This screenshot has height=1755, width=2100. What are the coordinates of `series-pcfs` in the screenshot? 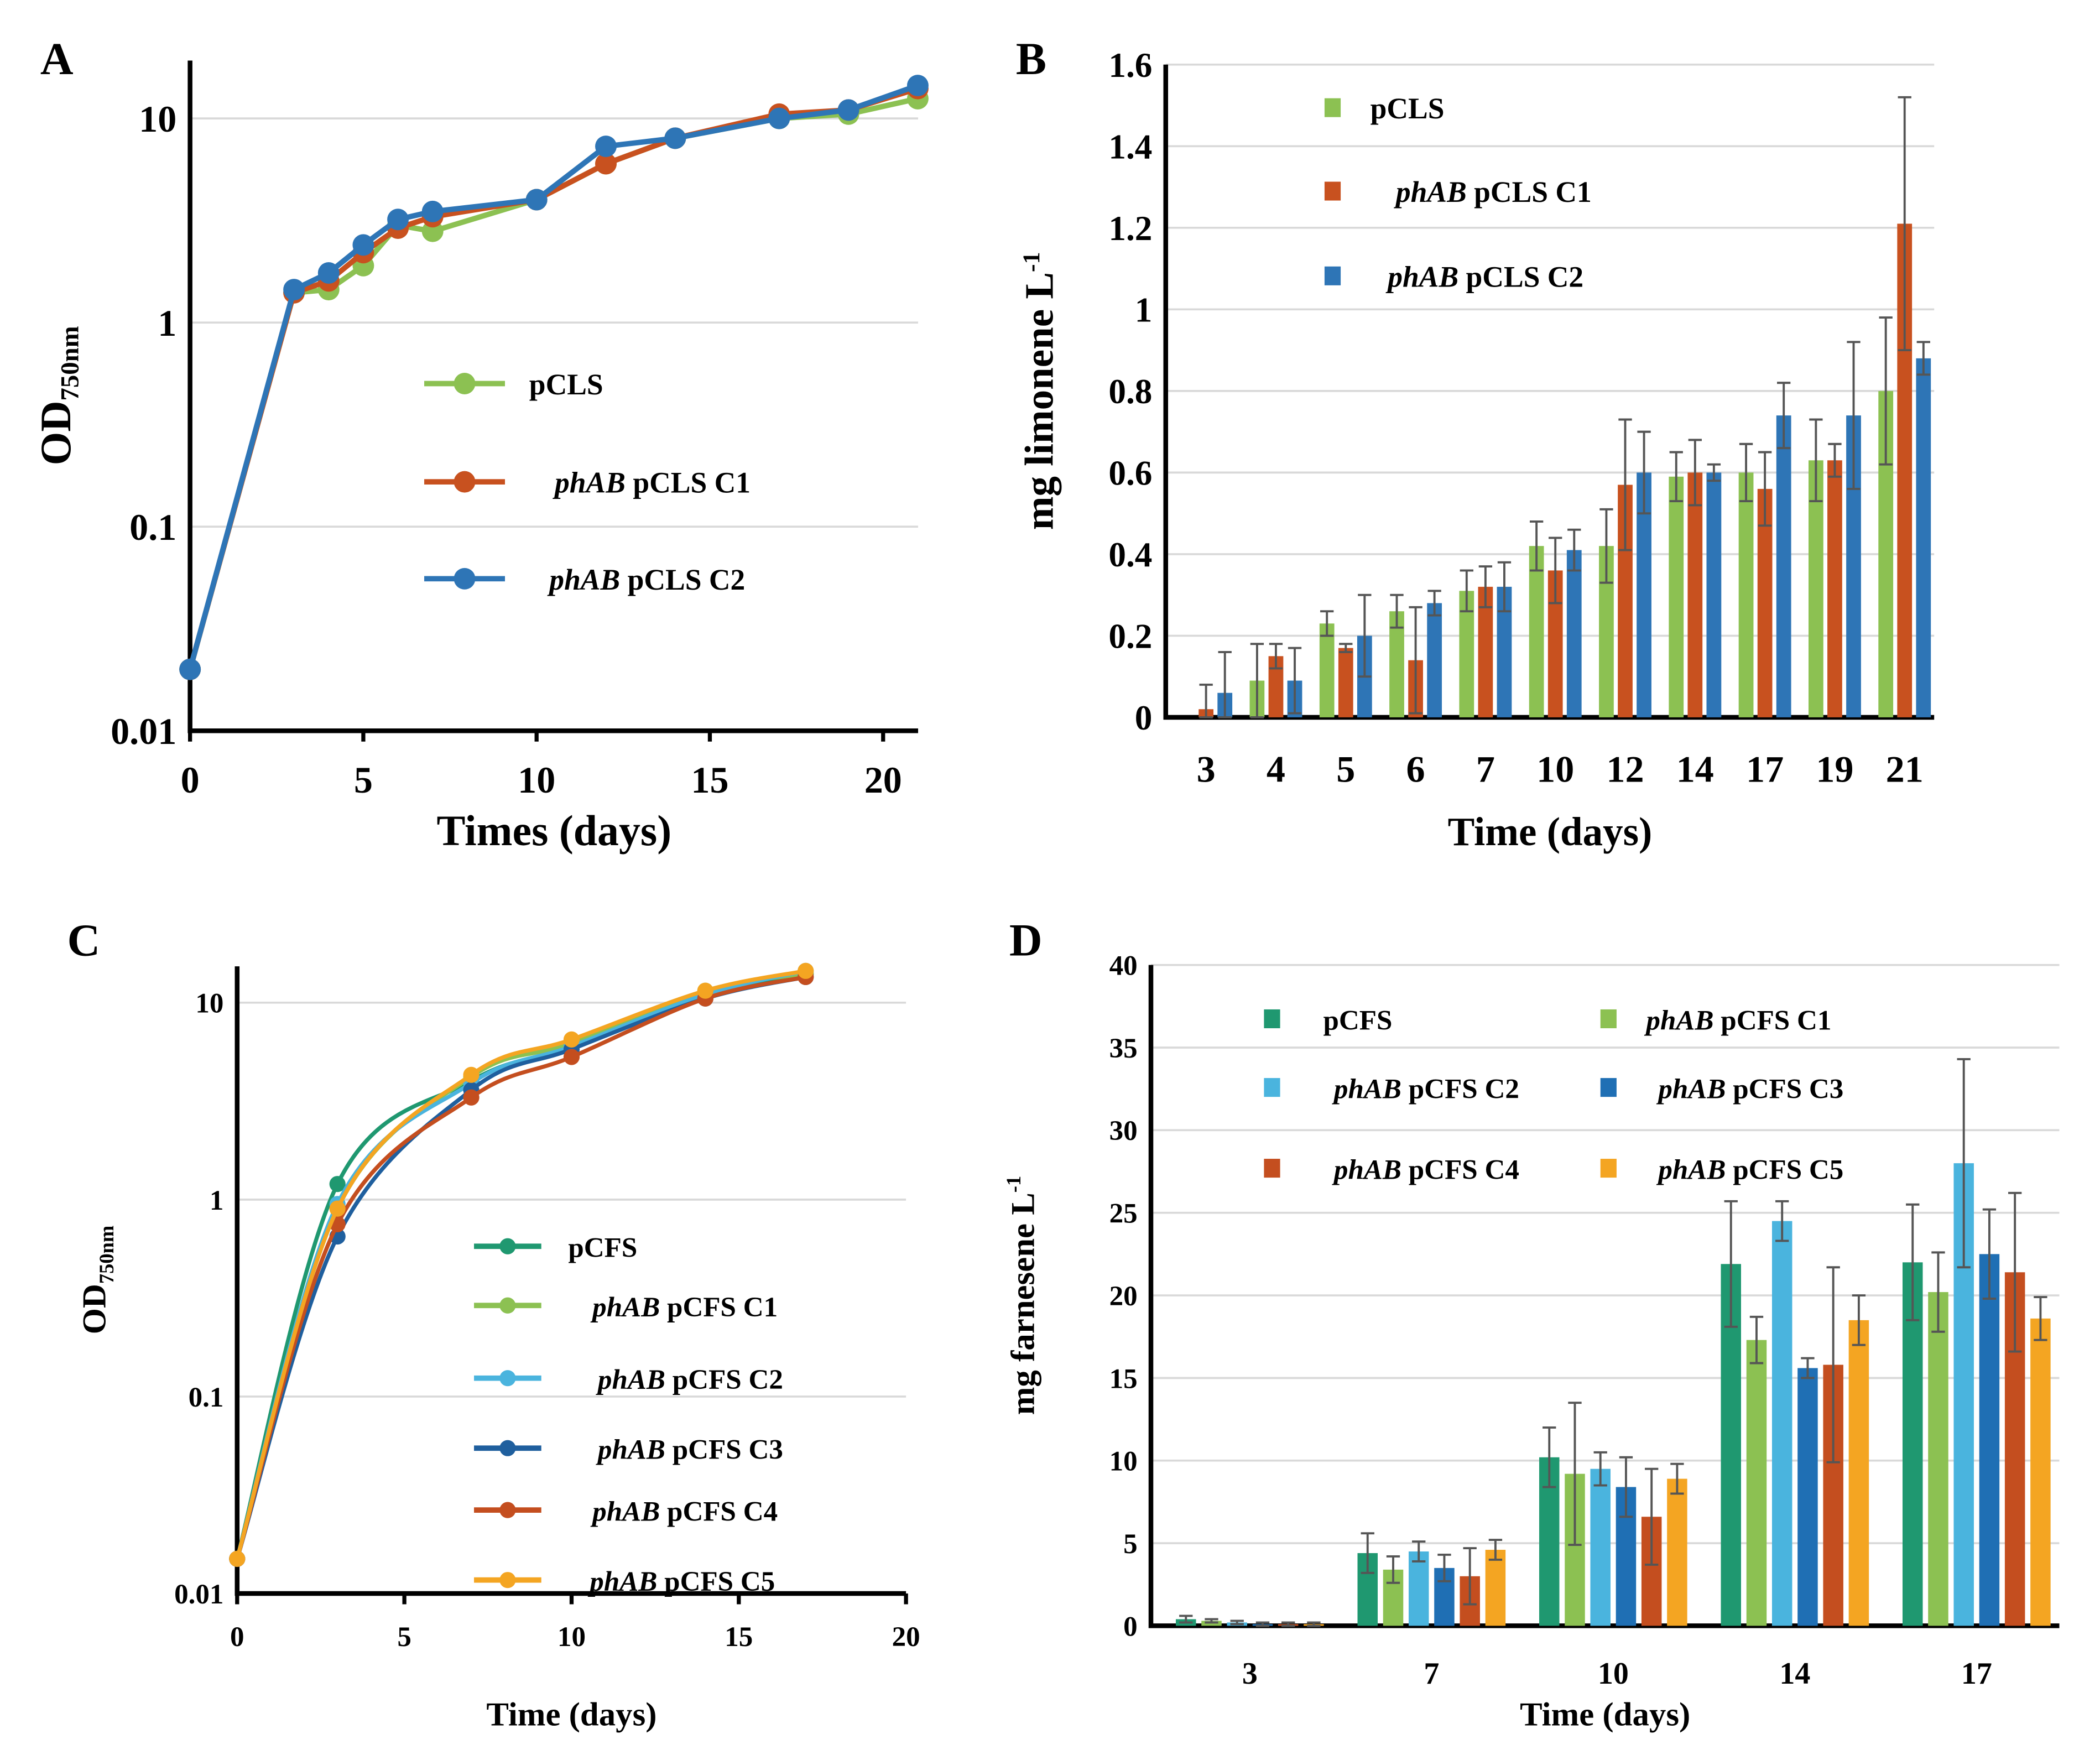 It's located at (1549, 1413).